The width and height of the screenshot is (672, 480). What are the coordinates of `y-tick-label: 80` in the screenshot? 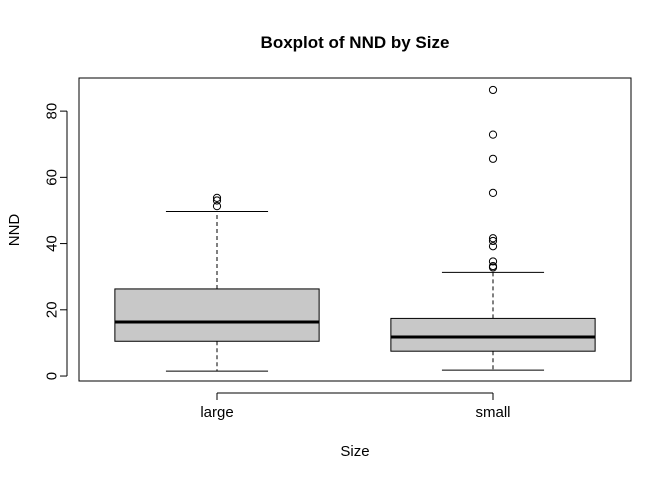 It's located at (51, 111).